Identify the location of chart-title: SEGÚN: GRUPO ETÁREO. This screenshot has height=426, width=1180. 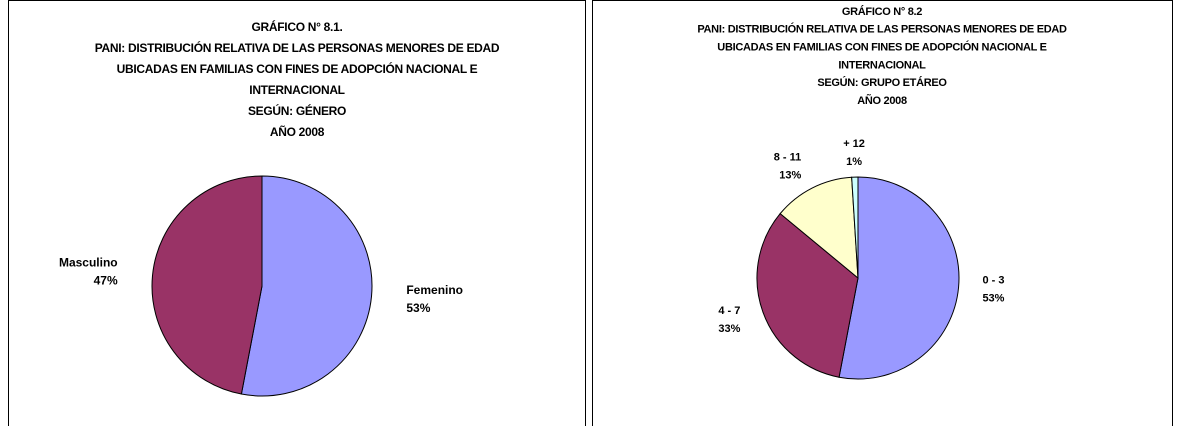
(882, 82).